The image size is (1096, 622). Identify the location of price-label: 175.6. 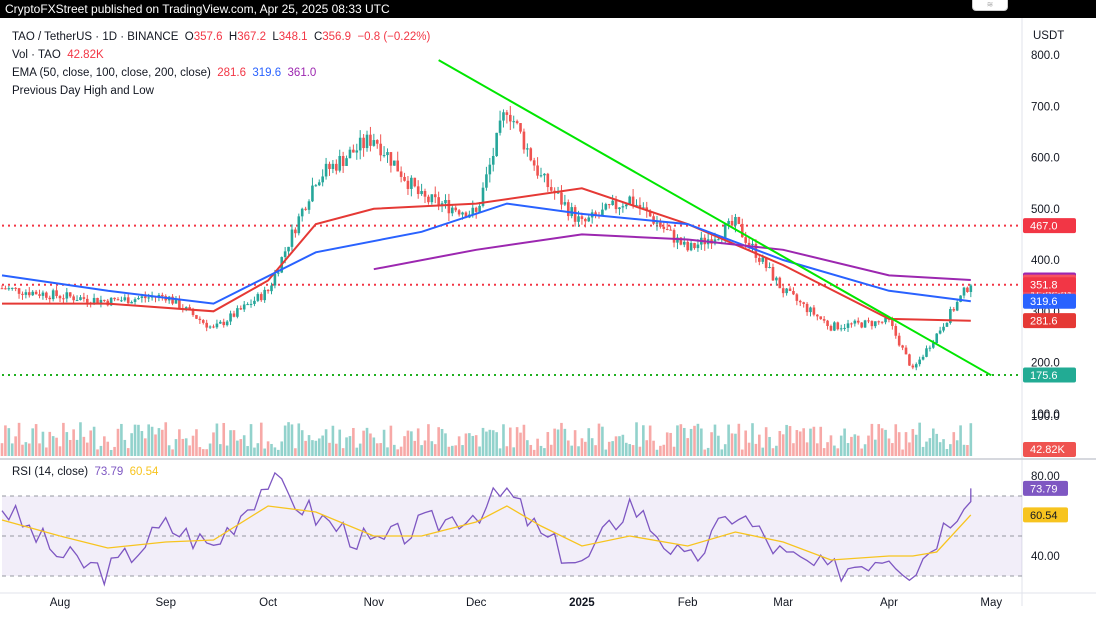
(1044, 376).